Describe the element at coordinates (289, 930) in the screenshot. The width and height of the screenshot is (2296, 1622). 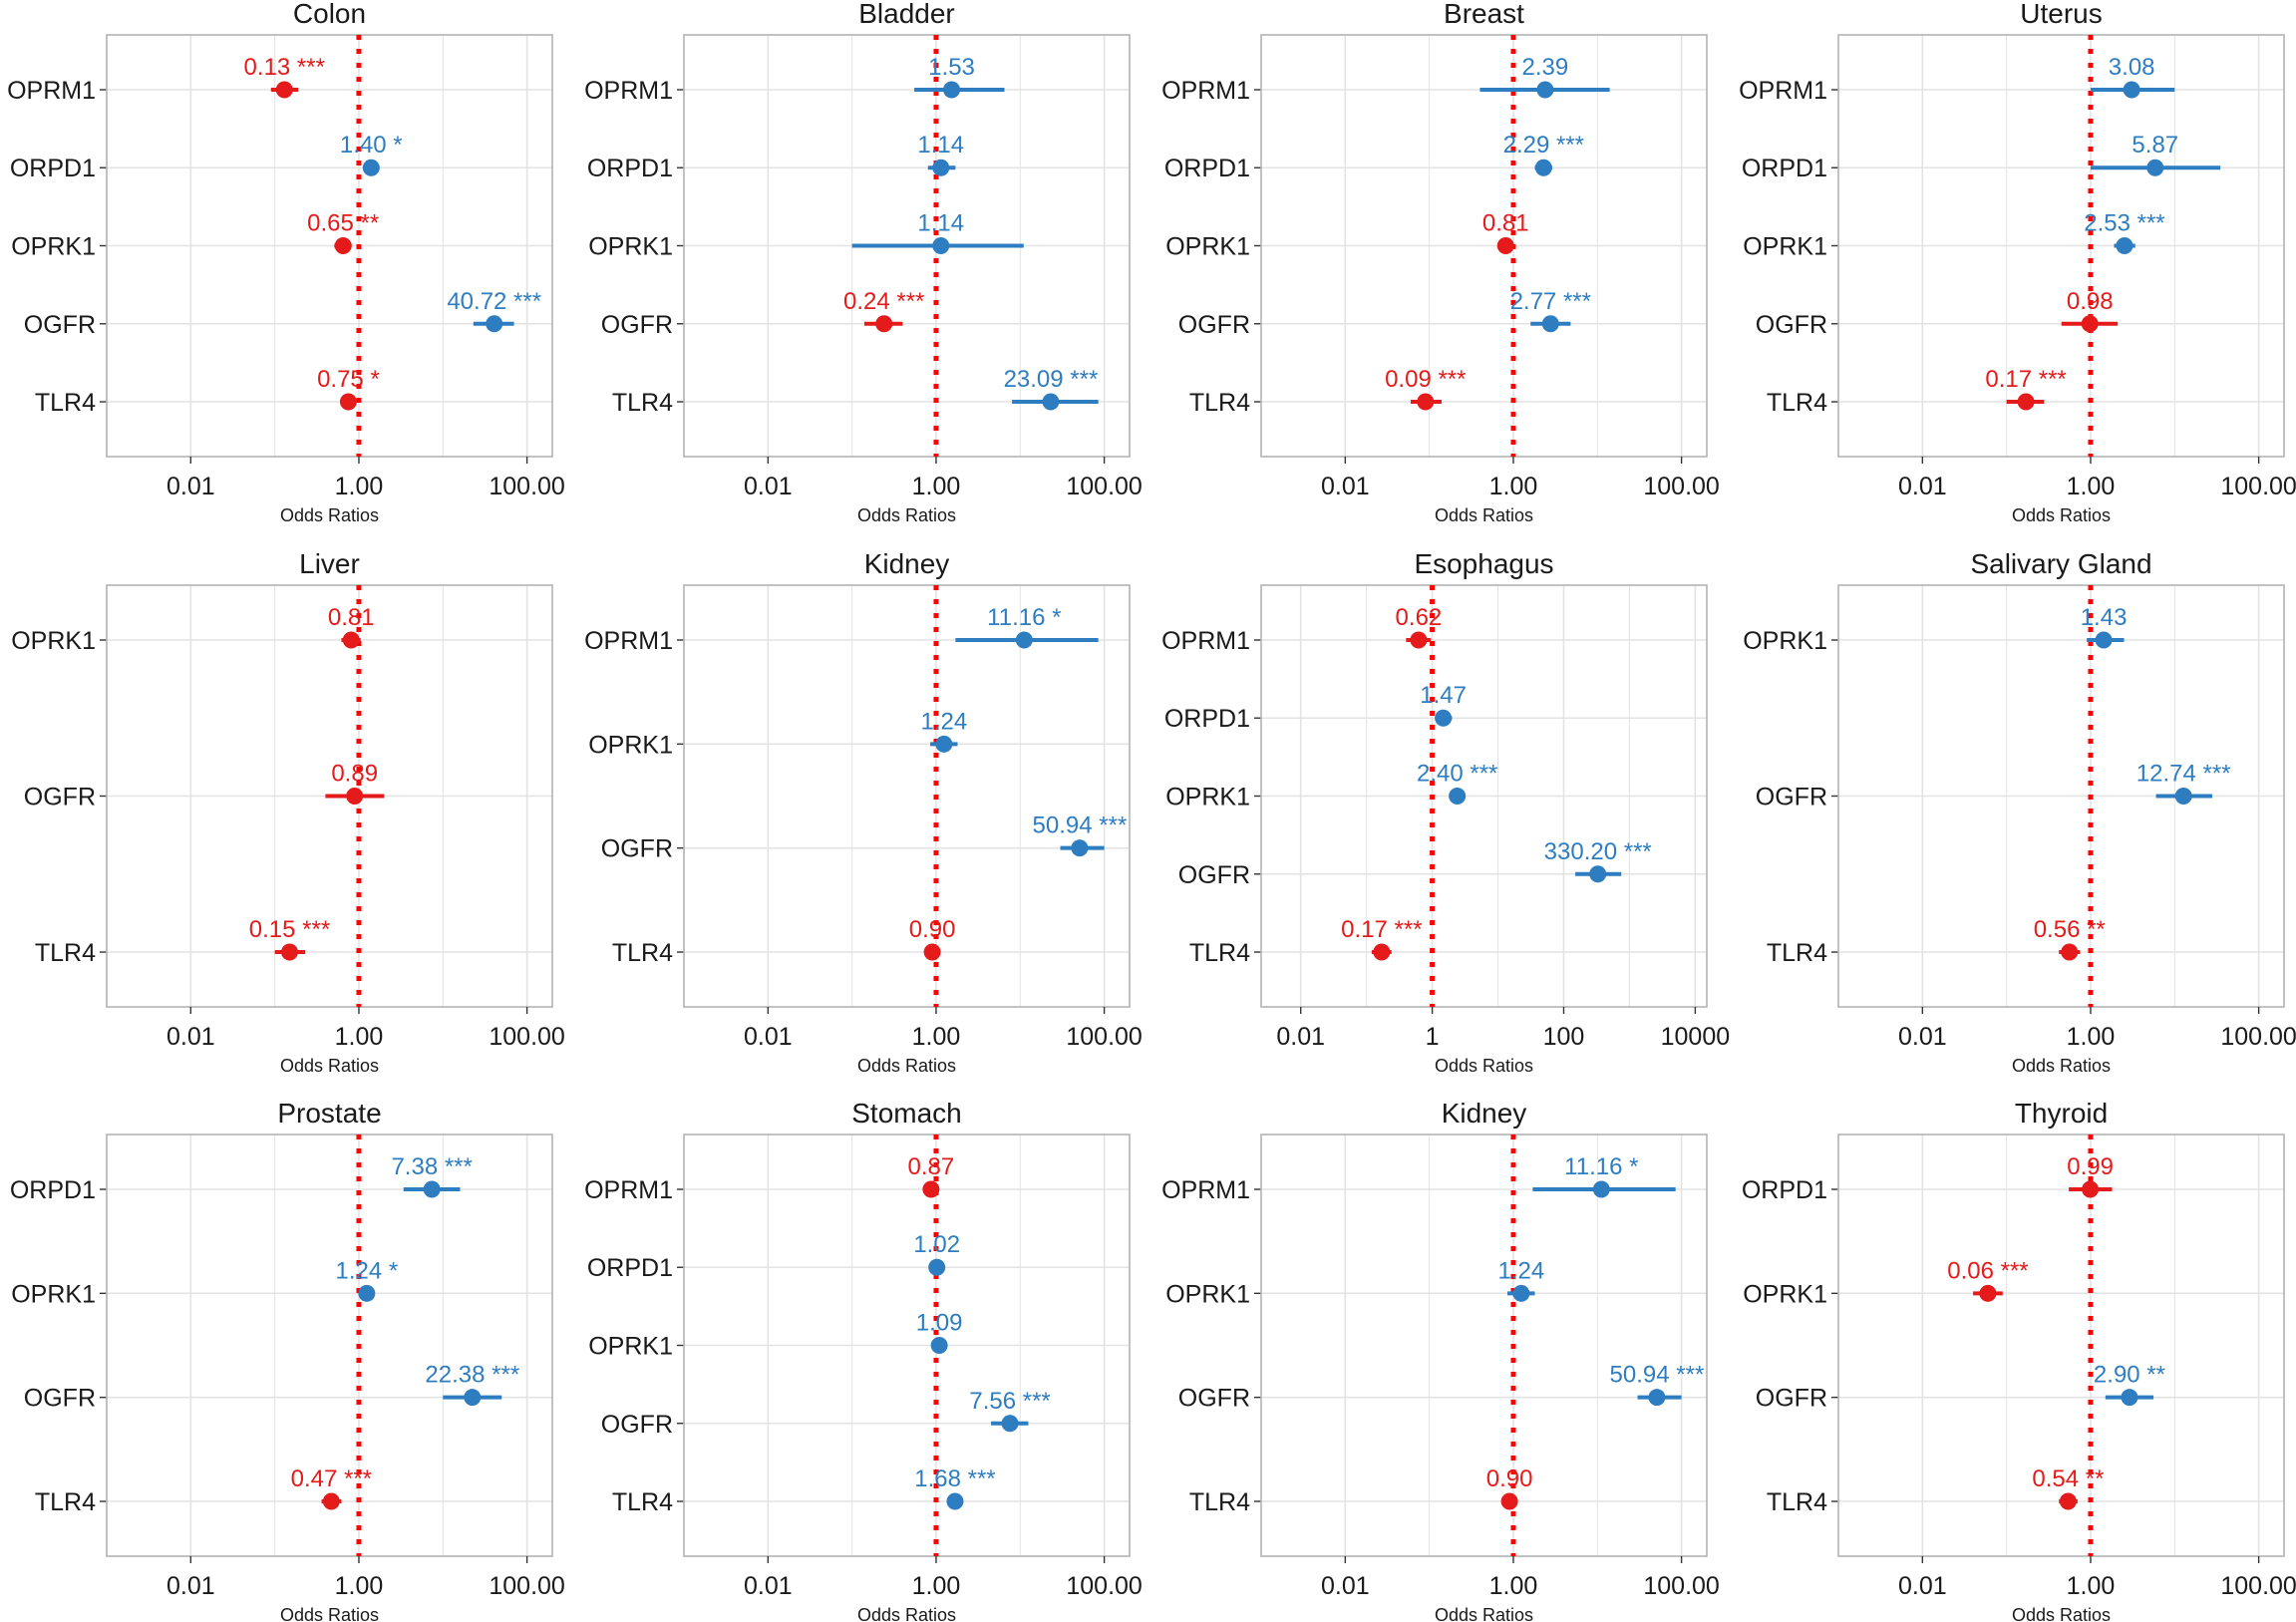
I see `odds-ratio-label: 0.15 ***` at that location.